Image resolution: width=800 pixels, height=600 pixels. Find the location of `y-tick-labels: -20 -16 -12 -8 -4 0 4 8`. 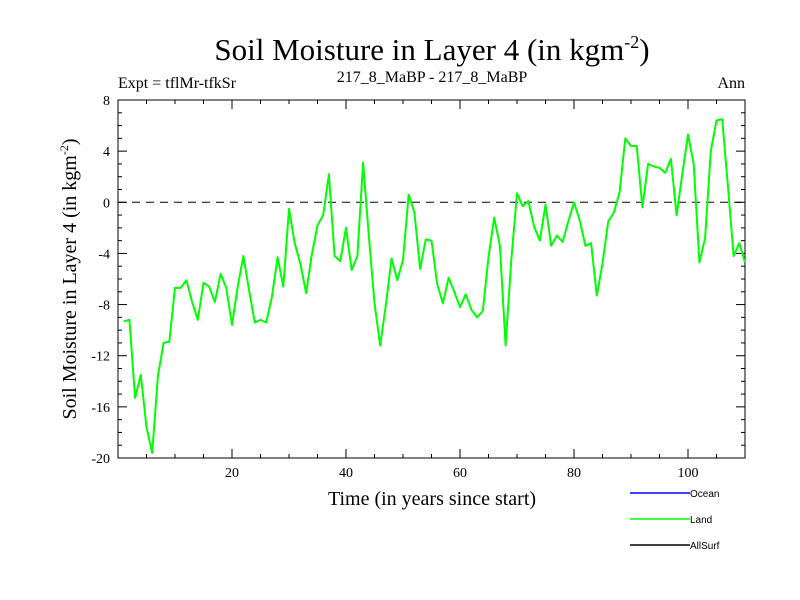

y-tick-labels: -20 -16 -12 -8 -4 0 4 8 is located at coordinates (100, 280).